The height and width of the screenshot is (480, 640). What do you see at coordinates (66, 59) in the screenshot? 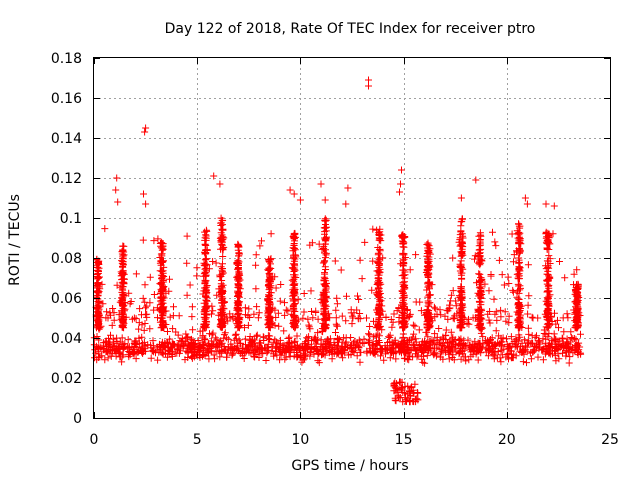
I see `y-tick-label: 0.18` at bounding box center [66, 59].